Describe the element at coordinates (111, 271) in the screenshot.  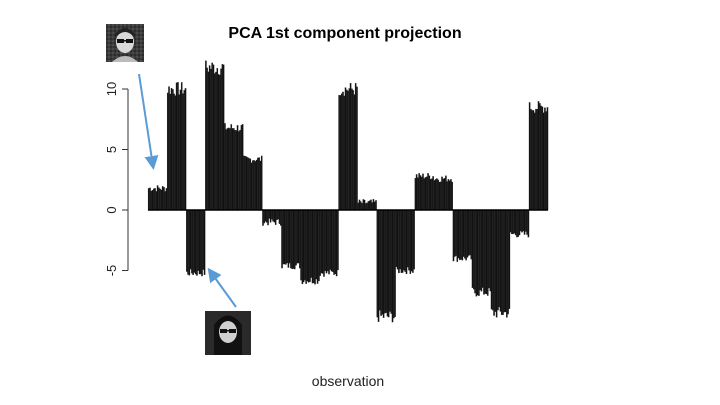
I see `y-tick-label: -5` at that location.